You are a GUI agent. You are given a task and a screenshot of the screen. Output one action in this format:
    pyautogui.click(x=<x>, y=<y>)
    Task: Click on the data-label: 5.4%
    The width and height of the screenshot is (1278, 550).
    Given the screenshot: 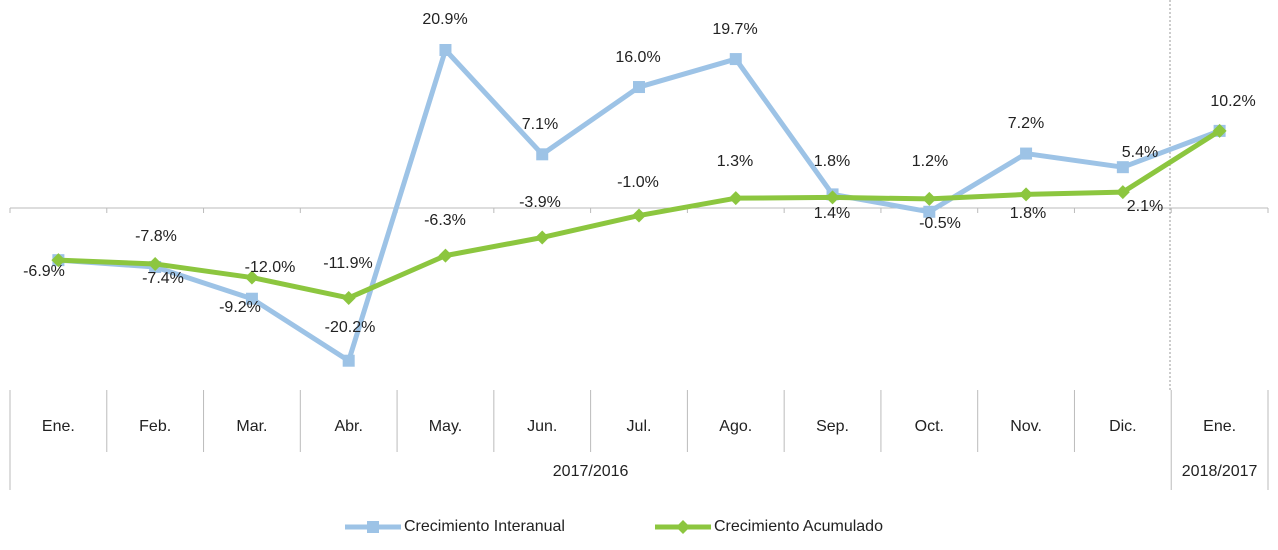 What is the action you would take?
    pyautogui.click(x=1140, y=152)
    